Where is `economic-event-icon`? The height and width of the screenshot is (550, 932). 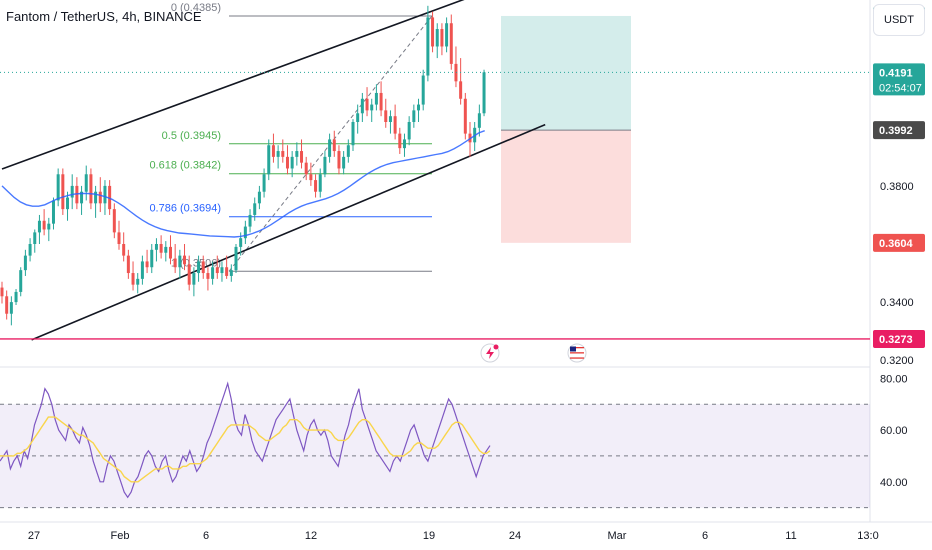 economic-event-icon is located at coordinates (577, 353).